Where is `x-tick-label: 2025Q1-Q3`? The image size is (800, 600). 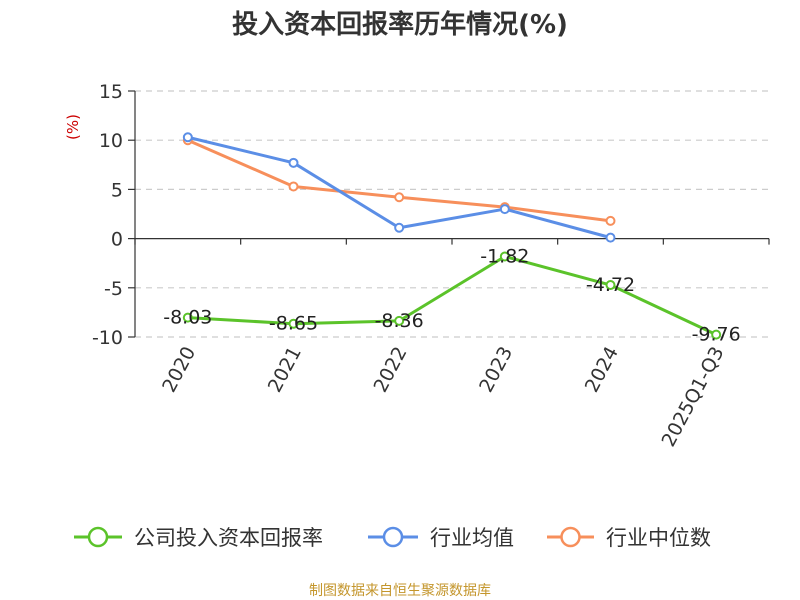
x-tick-label: 2025Q1-Q3 is located at coordinates (693, 396).